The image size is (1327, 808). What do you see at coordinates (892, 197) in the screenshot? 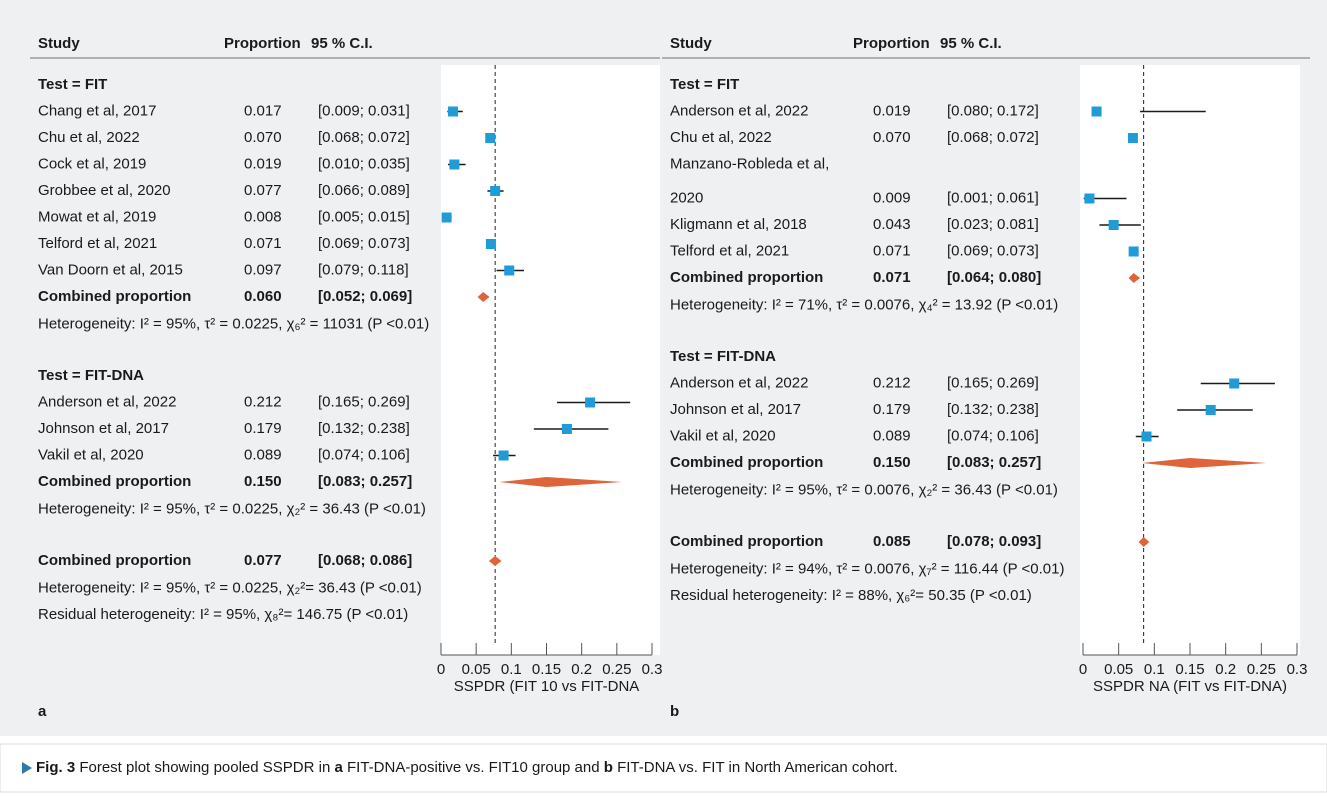
I see `value-label: 0.009` at bounding box center [892, 197].